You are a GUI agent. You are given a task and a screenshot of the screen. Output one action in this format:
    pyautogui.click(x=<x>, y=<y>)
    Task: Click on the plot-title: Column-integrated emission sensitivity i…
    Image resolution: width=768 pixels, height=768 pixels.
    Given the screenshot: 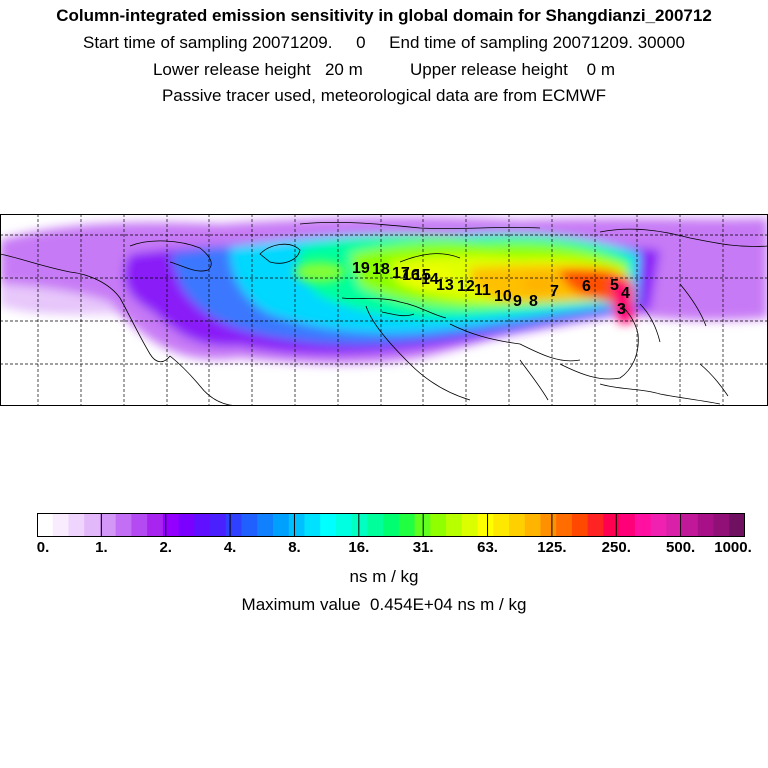 What is the action you would take?
    pyautogui.click(x=384, y=15)
    